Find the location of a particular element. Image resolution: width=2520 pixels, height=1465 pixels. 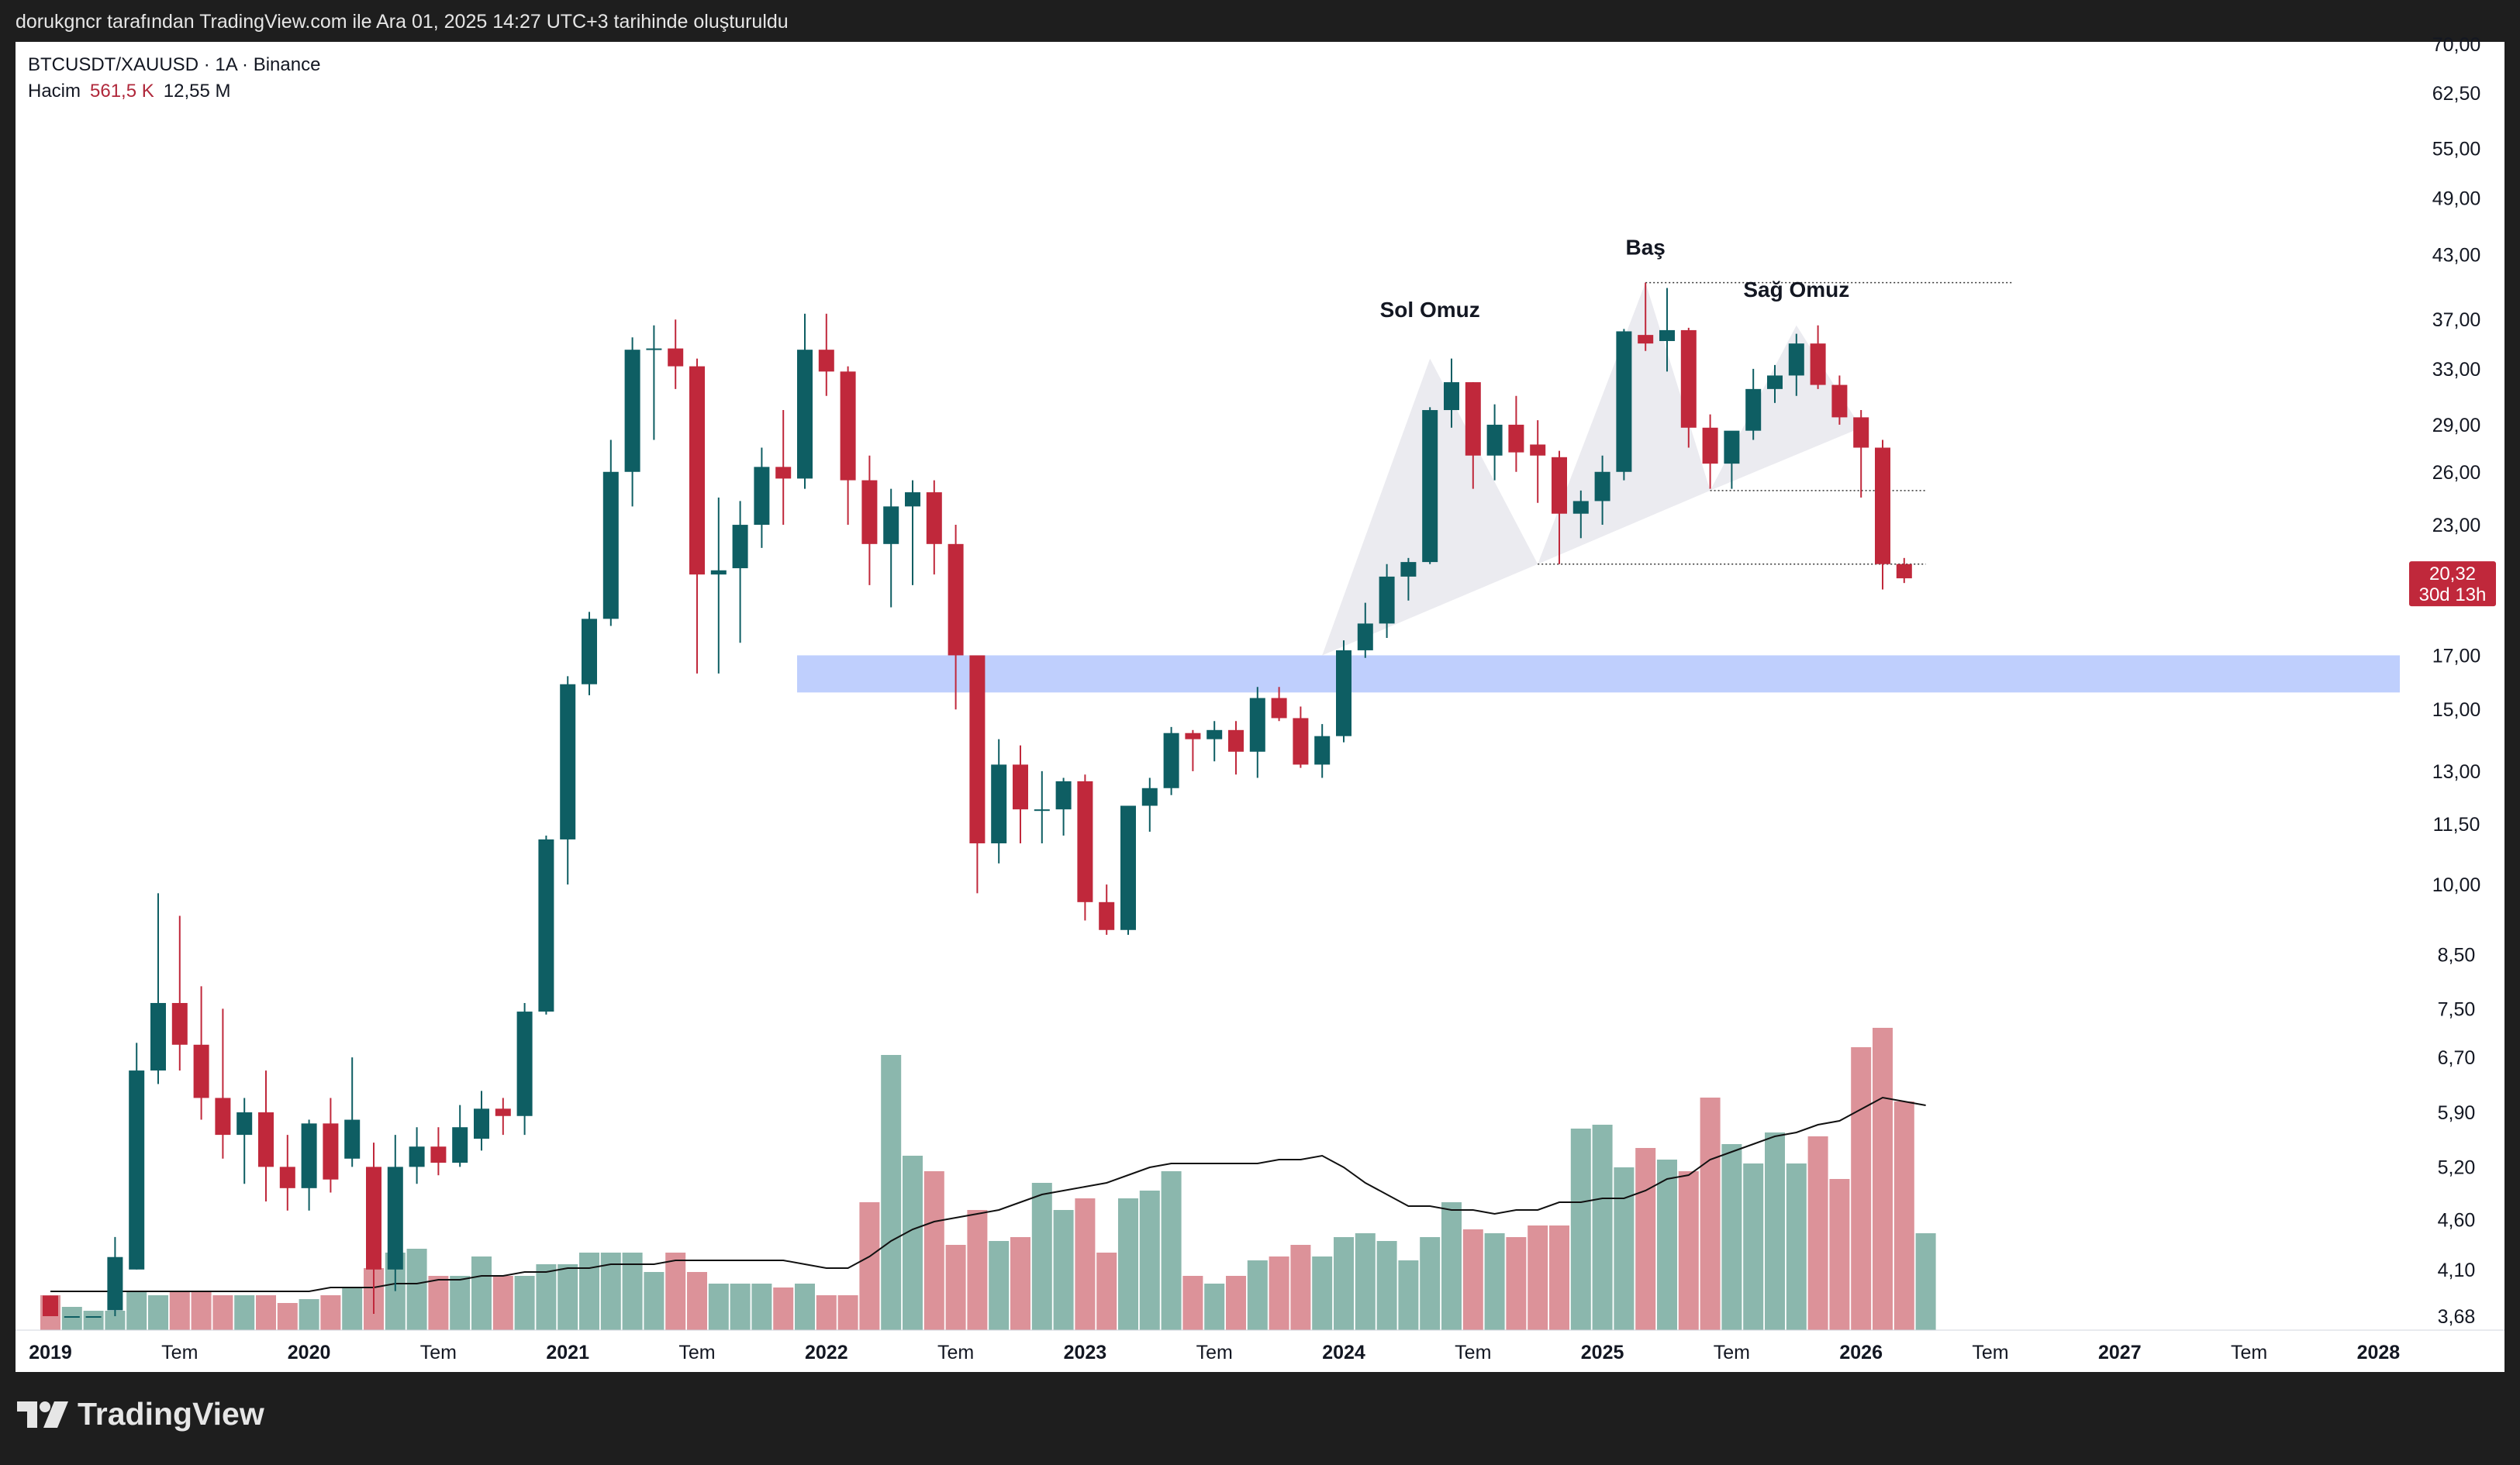

y-tick-label: 62,50 is located at coordinates (2456, 94).